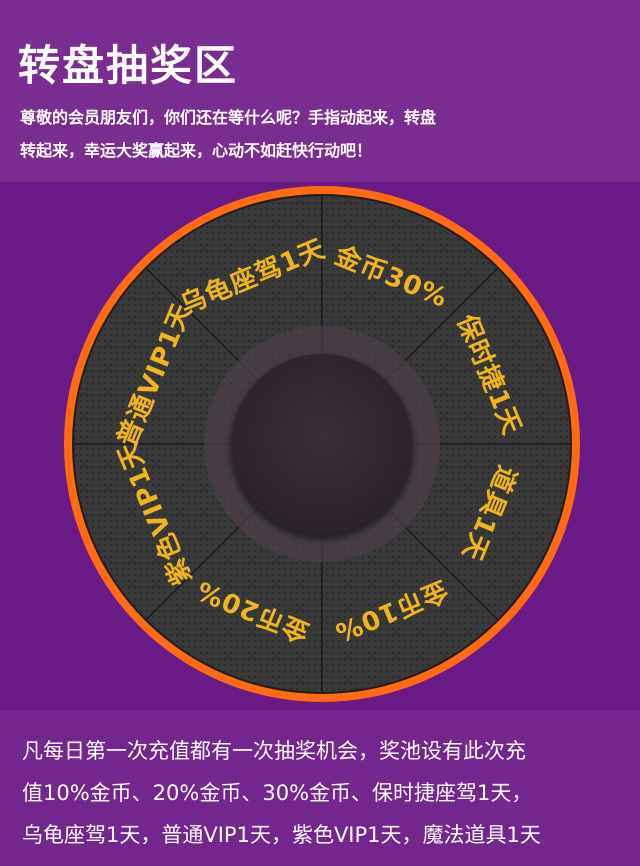 This screenshot has width=640, height=866. Describe the element at coordinates (281, 835) in the screenshot. I see `rules-text-line3: 乌龟座驾1天，普通VIP1天，紫色VIP1天，魔法道具1天` at that location.